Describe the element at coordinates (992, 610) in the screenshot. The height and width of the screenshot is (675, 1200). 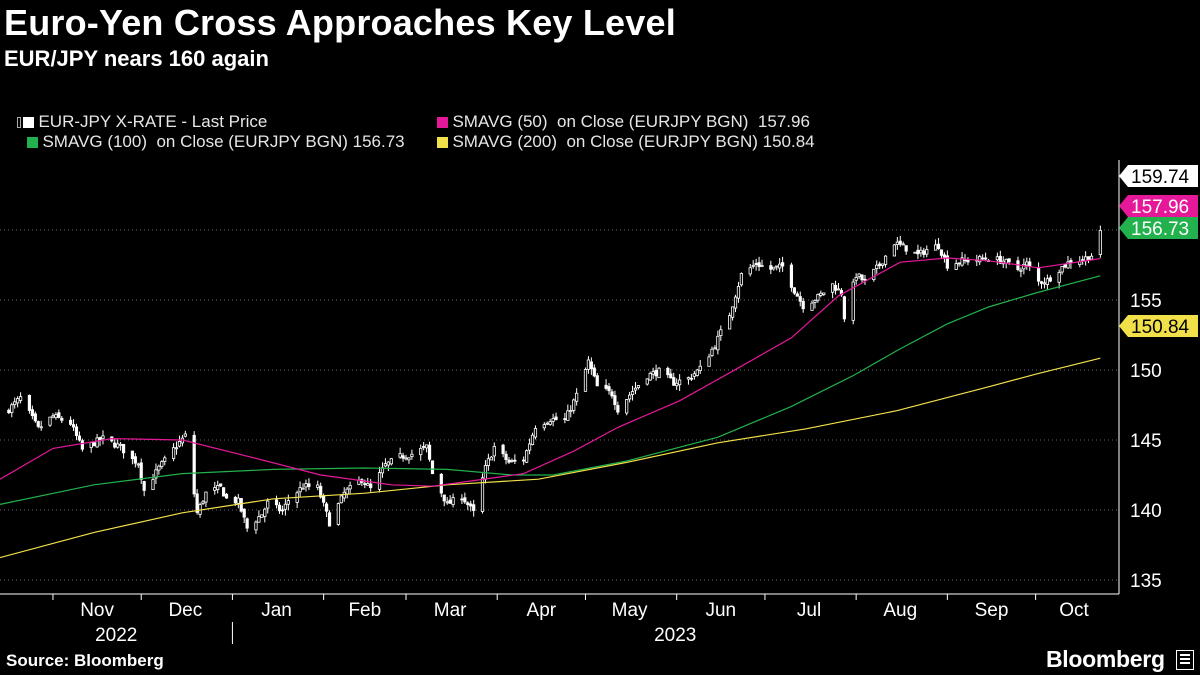
I see `x-month-label: Sep` at that location.